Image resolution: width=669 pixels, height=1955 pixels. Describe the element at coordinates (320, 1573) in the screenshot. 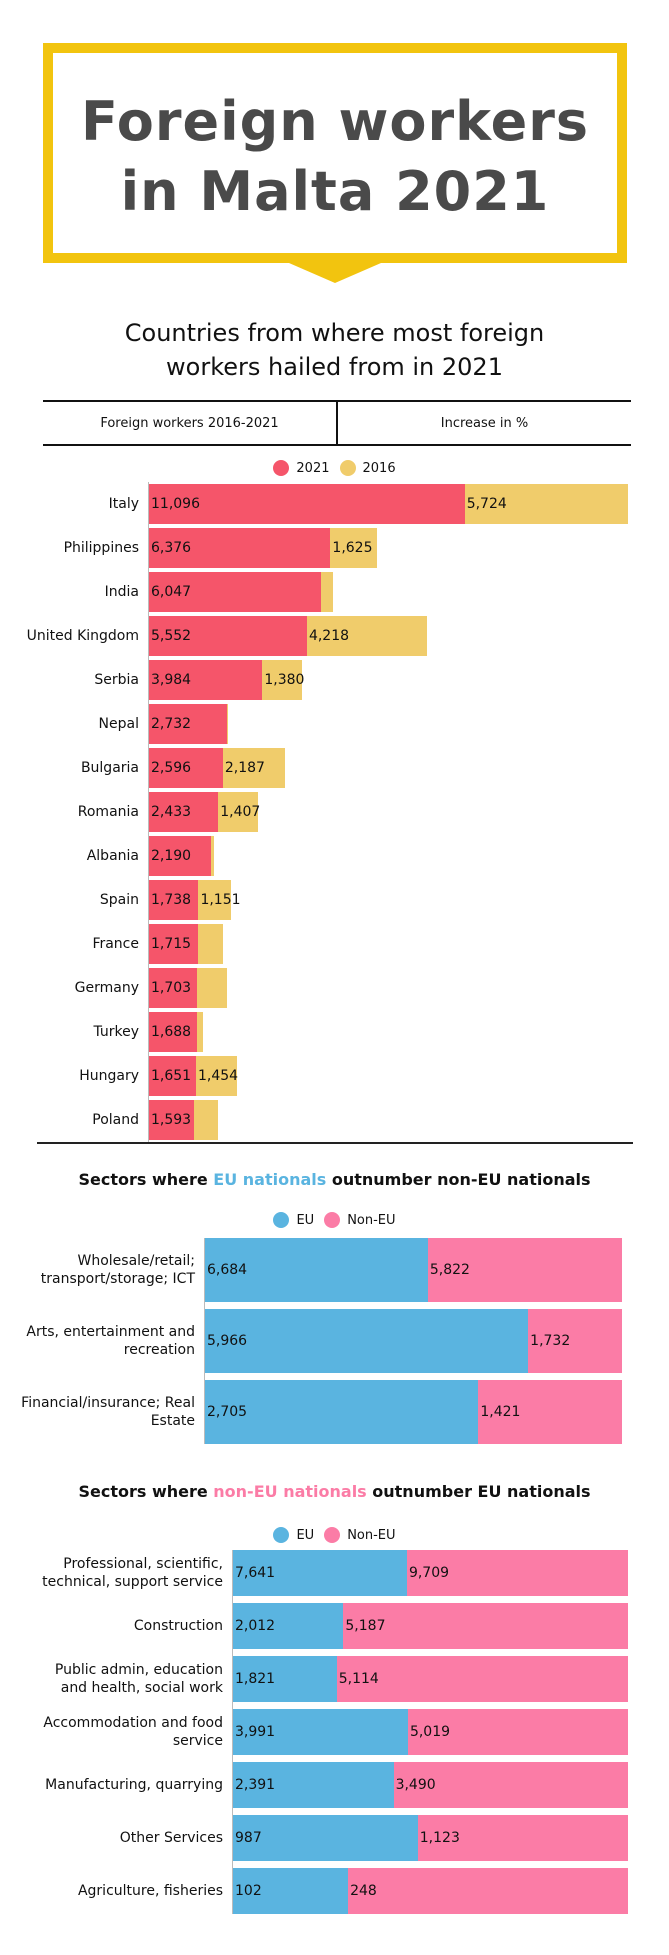

I see `bar-eu-professional-scientific-technical-support-service` at that location.